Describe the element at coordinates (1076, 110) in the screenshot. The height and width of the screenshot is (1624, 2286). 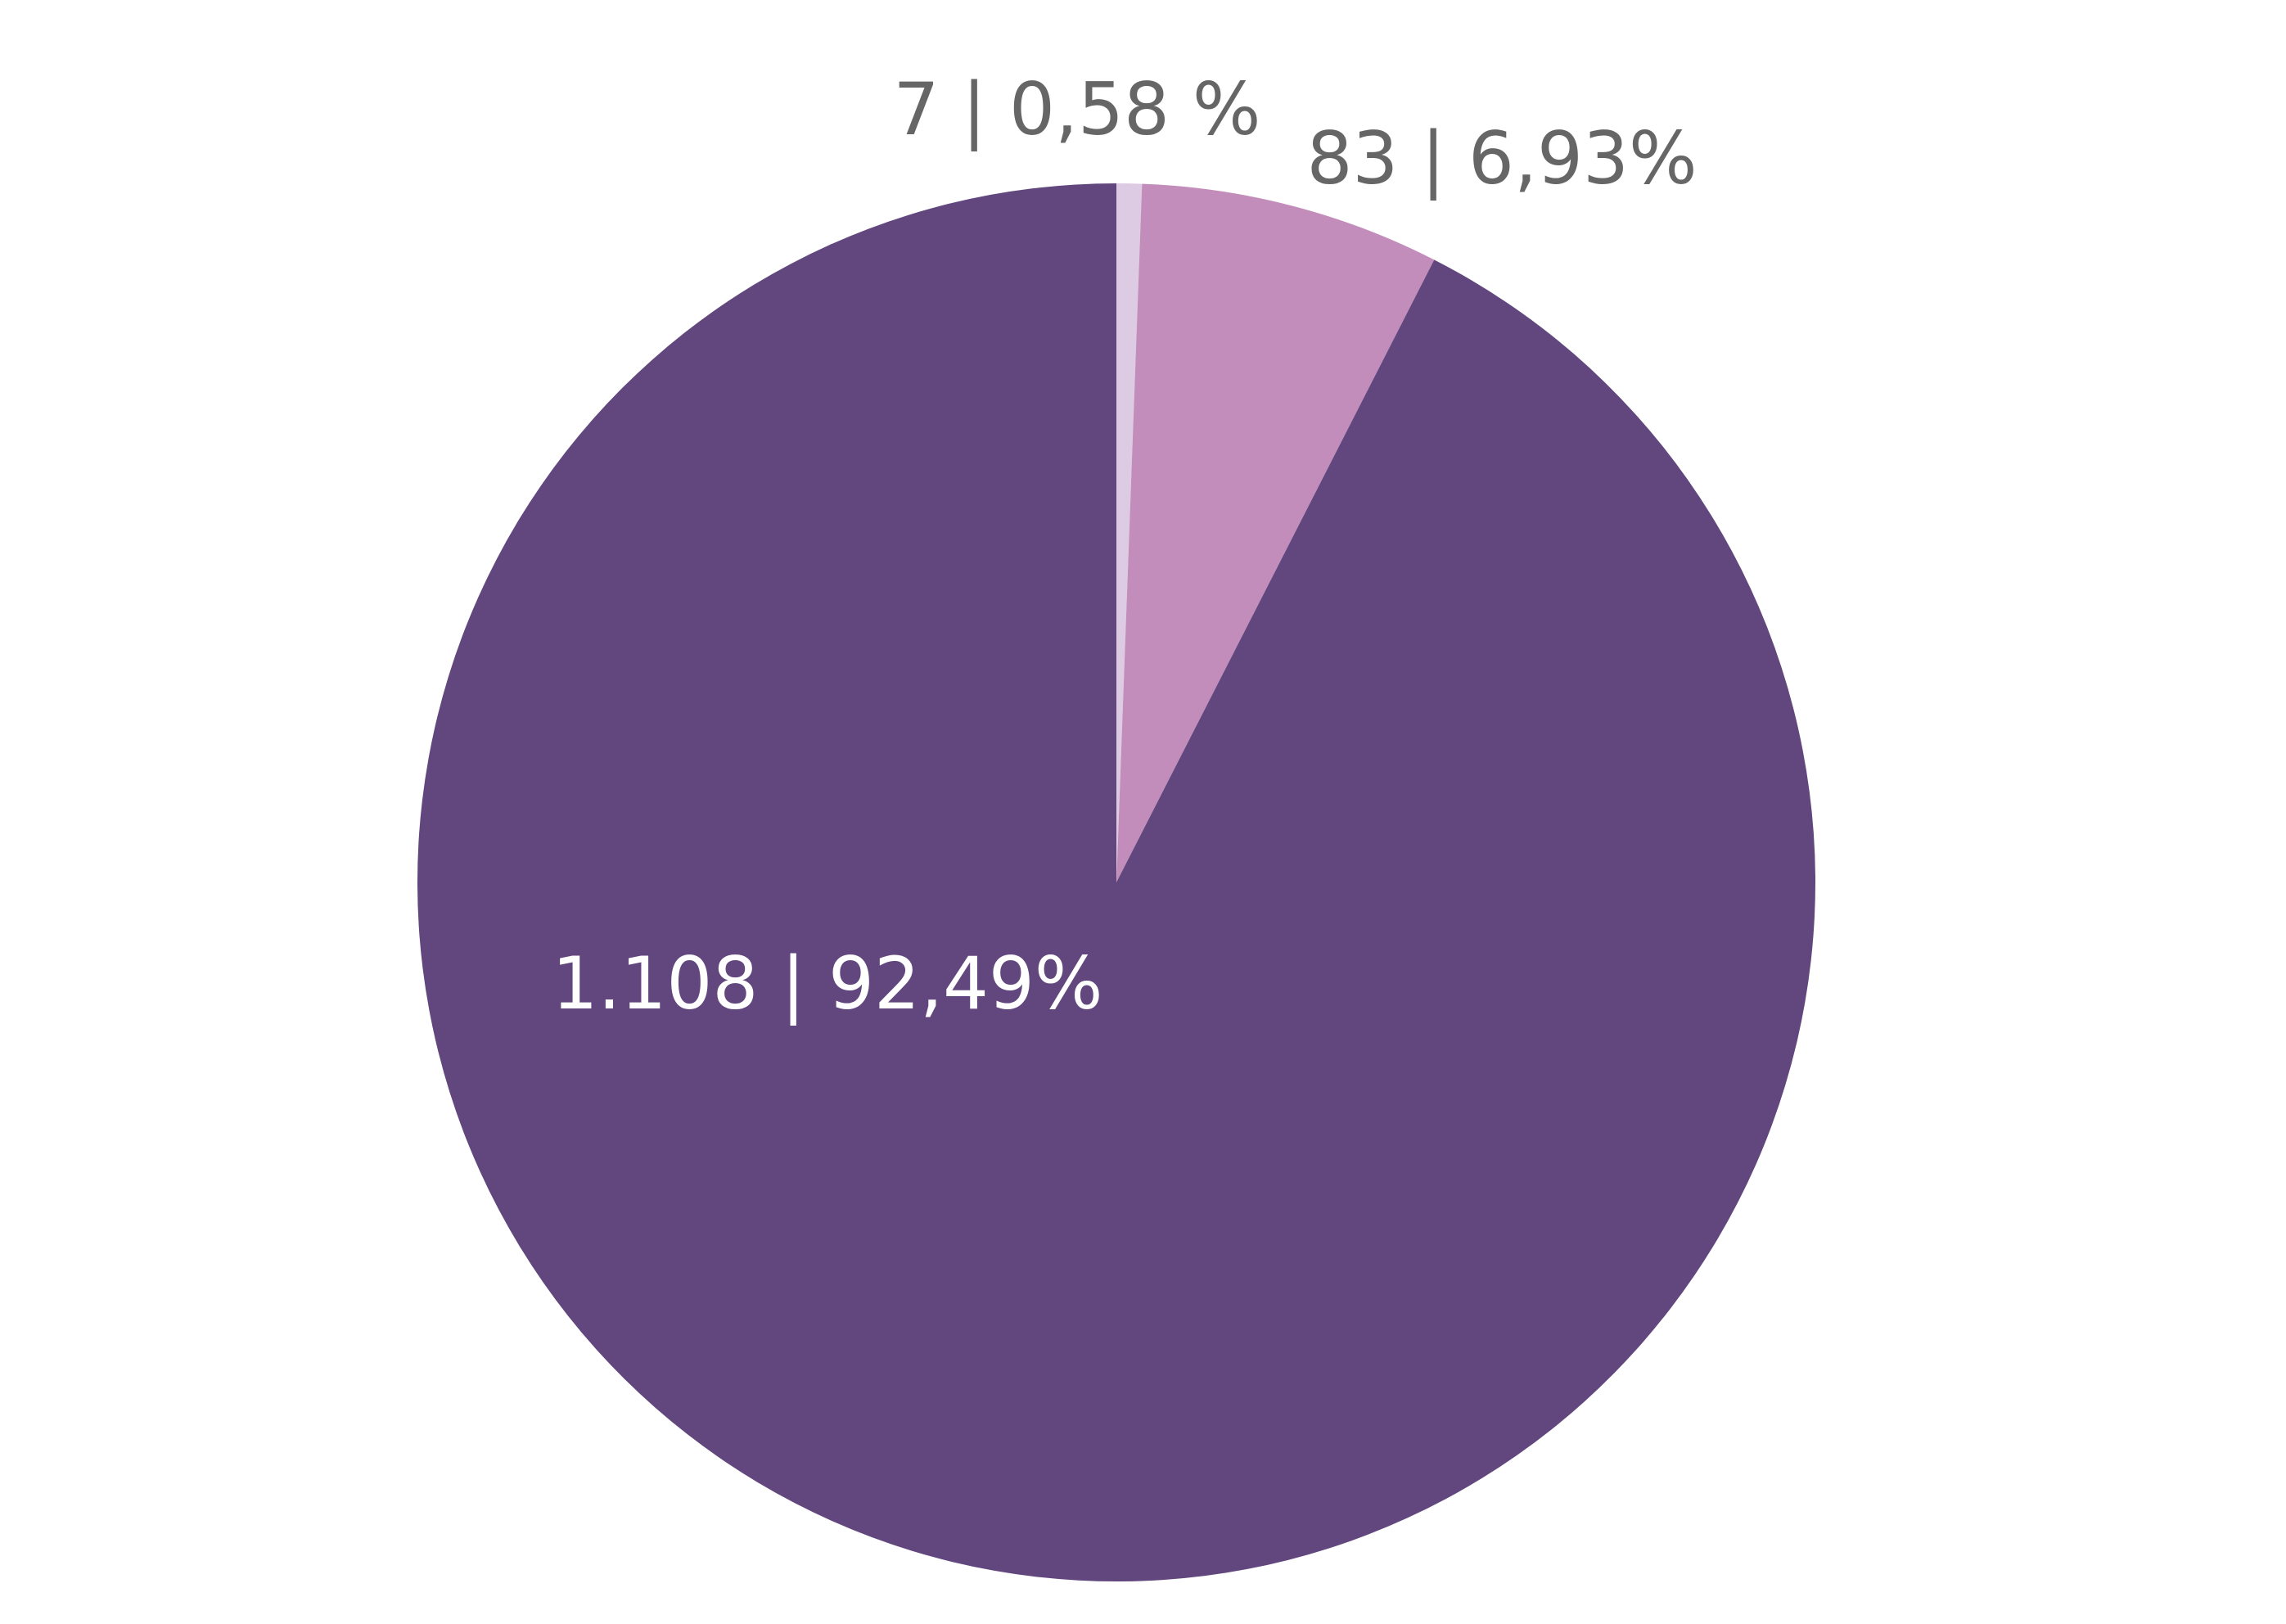
I see `data-label: 7 | 0,58 %` at that location.